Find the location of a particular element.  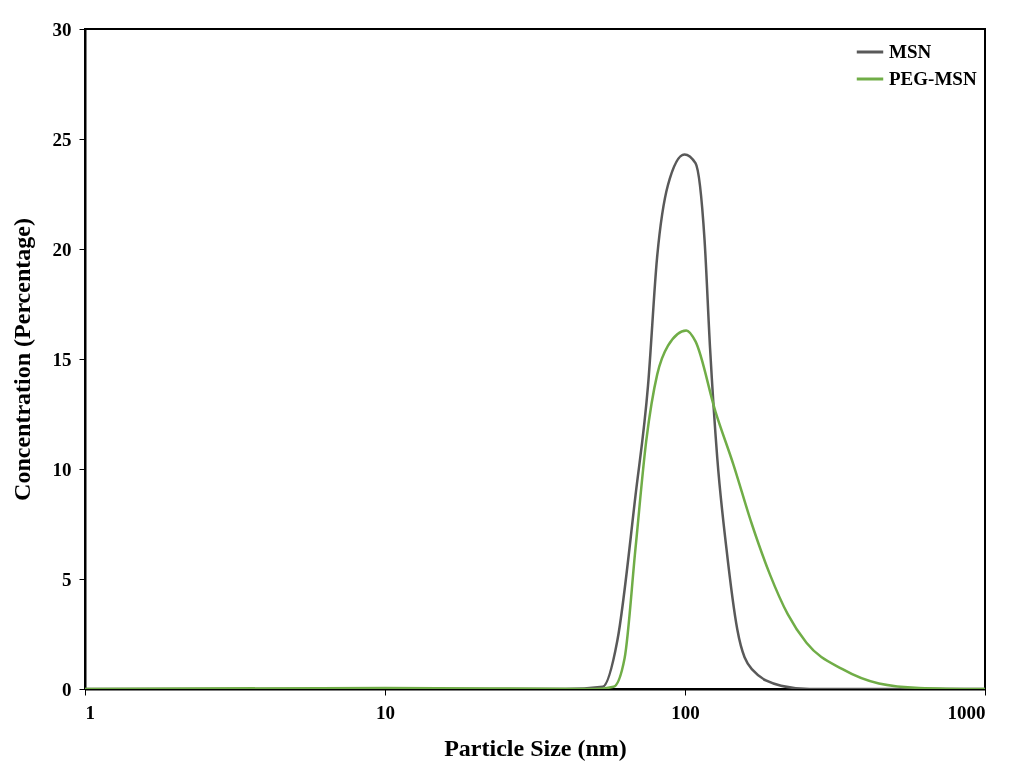

y-tick-label: 20 is located at coordinates (62, 249).